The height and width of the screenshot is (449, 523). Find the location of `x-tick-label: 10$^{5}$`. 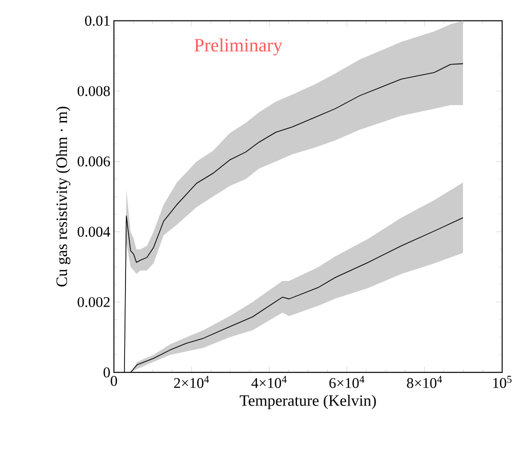

x-tick-label: 10$^{5}$ is located at coordinates (502, 382).